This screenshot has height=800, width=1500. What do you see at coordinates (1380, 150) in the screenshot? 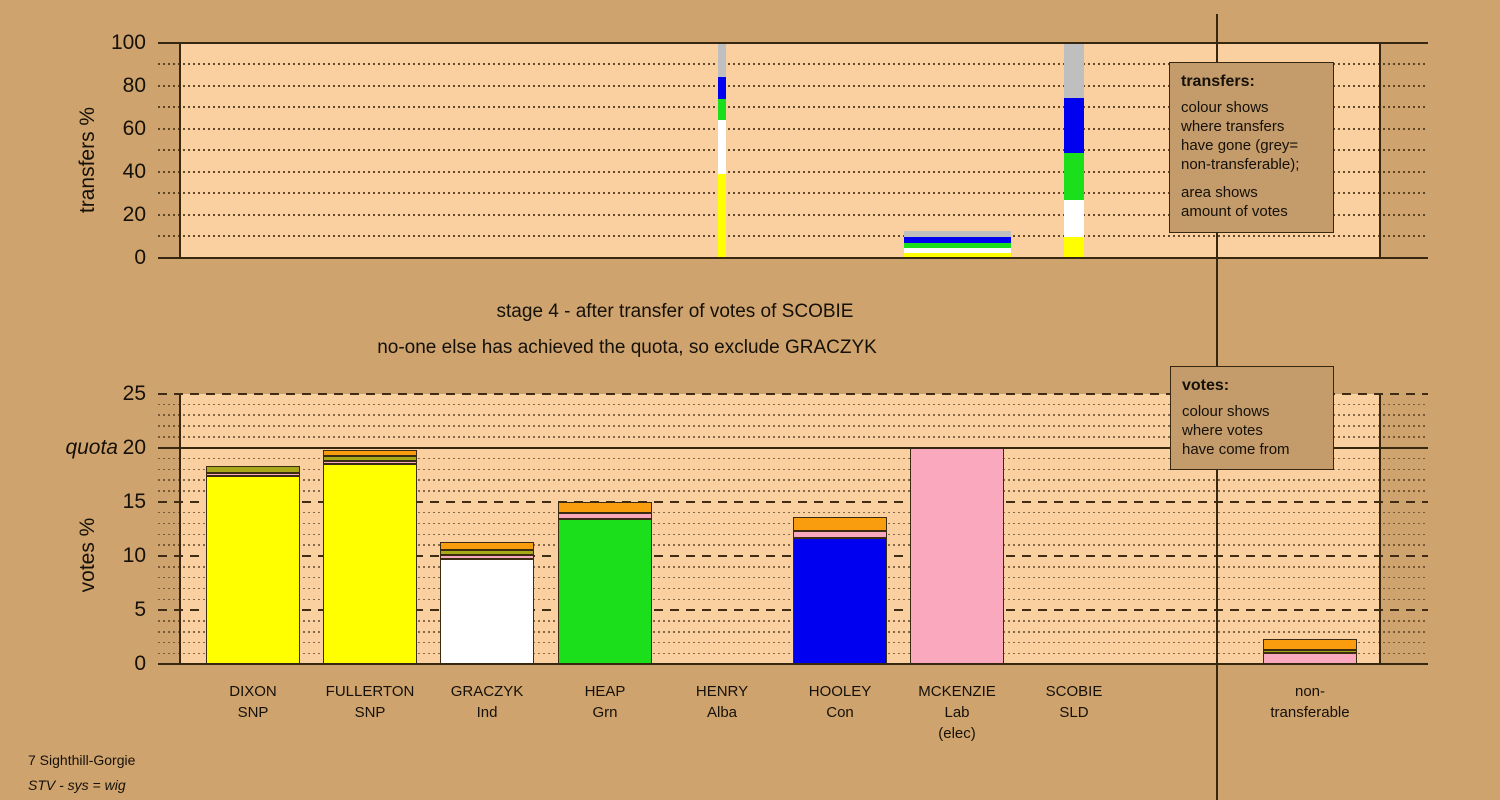
I see `transfers-right-border` at bounding box center [1380, 150].